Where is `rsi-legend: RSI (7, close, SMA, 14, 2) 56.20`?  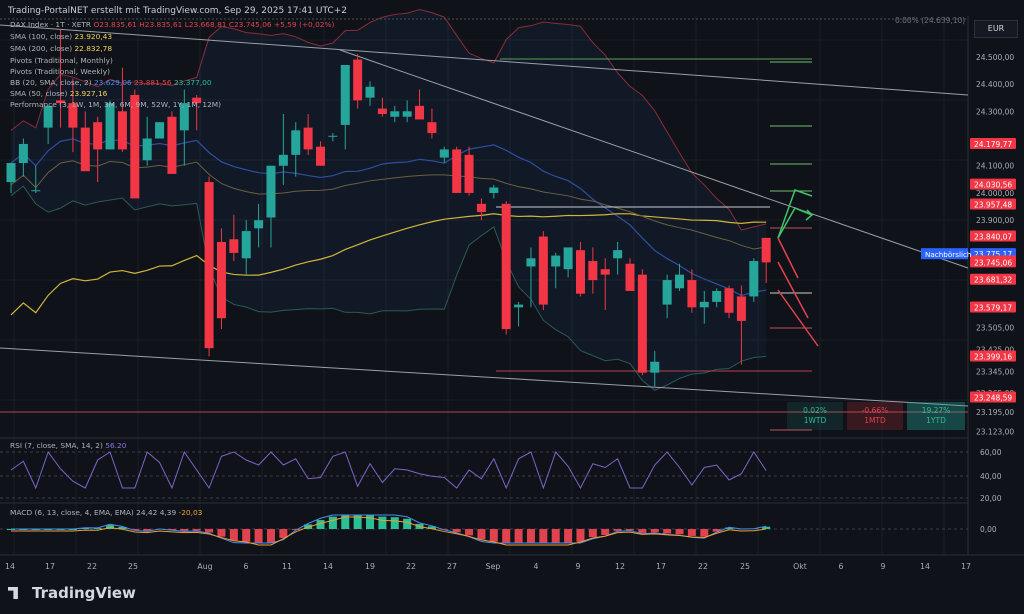
rsi-legend: RSI (7, close, SMA, 14, 2) 56.20 is located at coordinates (68, 445).